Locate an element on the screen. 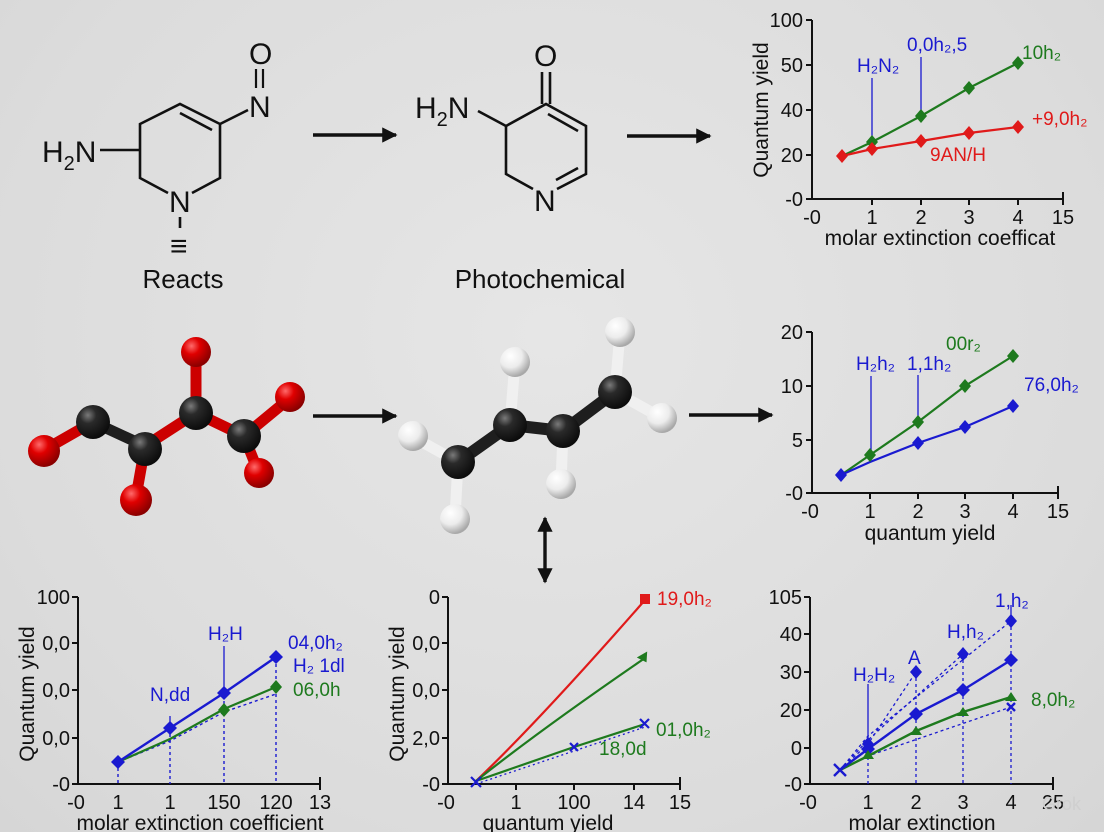 The image size is (1104, 832). y-tick: 50 is located at coordinates (792, 66).